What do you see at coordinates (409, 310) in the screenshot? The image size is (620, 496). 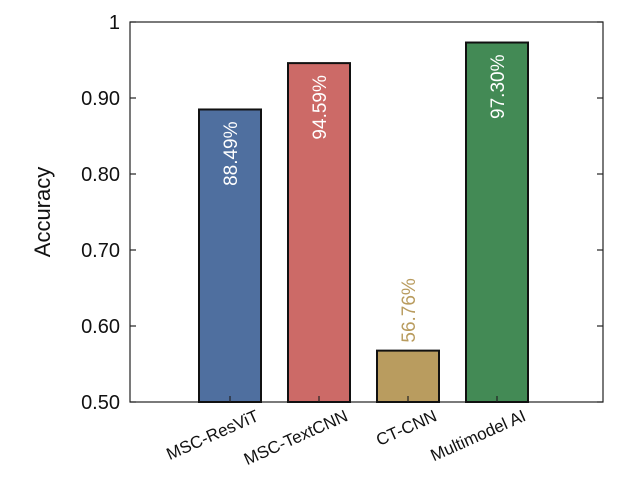 I see `data-label: 56.76%` at bounding box center [409, 310].